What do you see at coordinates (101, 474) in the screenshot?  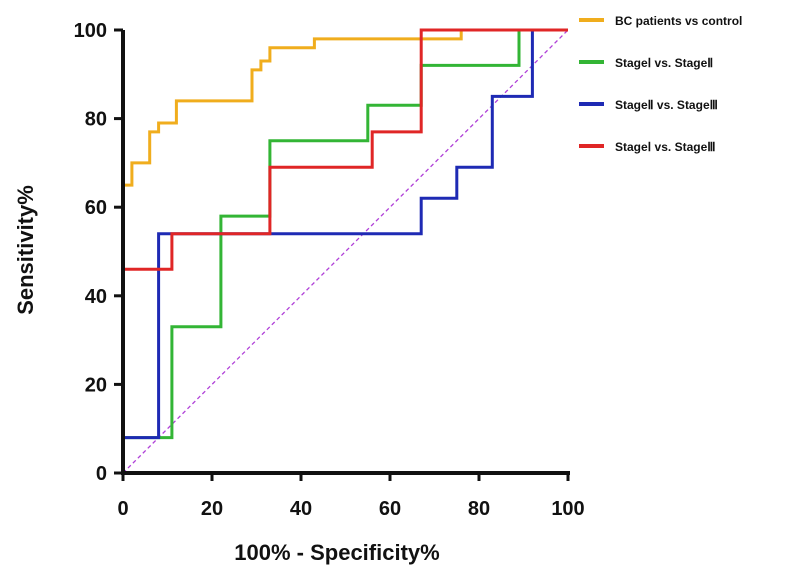 I see `y-tick-label: 0` at bounding box center [101, 474].